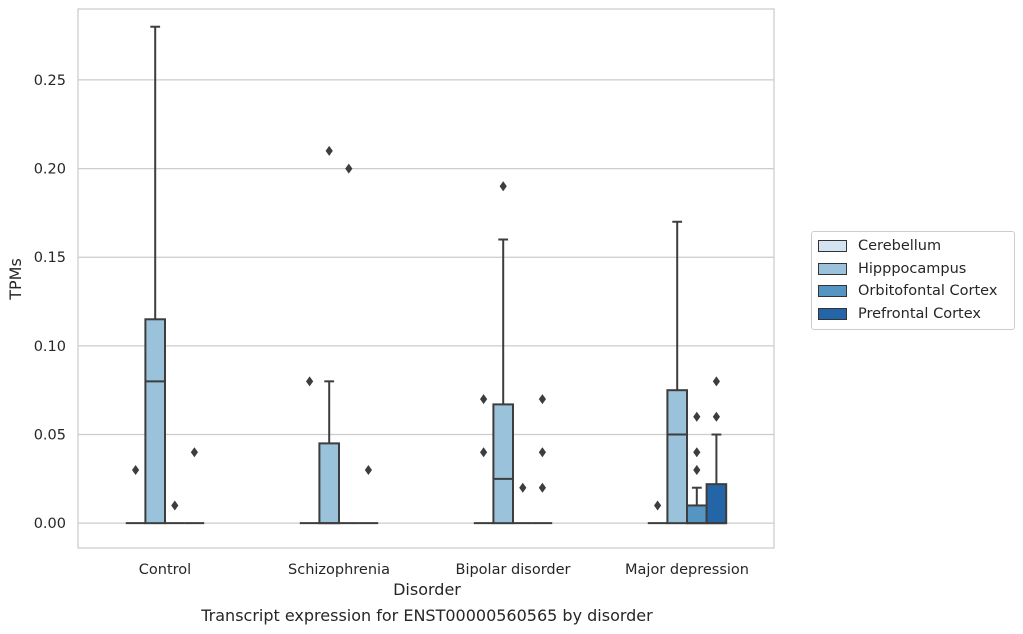 The height and width of the screenshot is (634, 1023). What do you see at coordinates (50, 302) in the screenshot?
I see `y-tick-labels: 0.00 0.05 0.10 0.15 0.20 0.25` at bounding box center [50, 302].